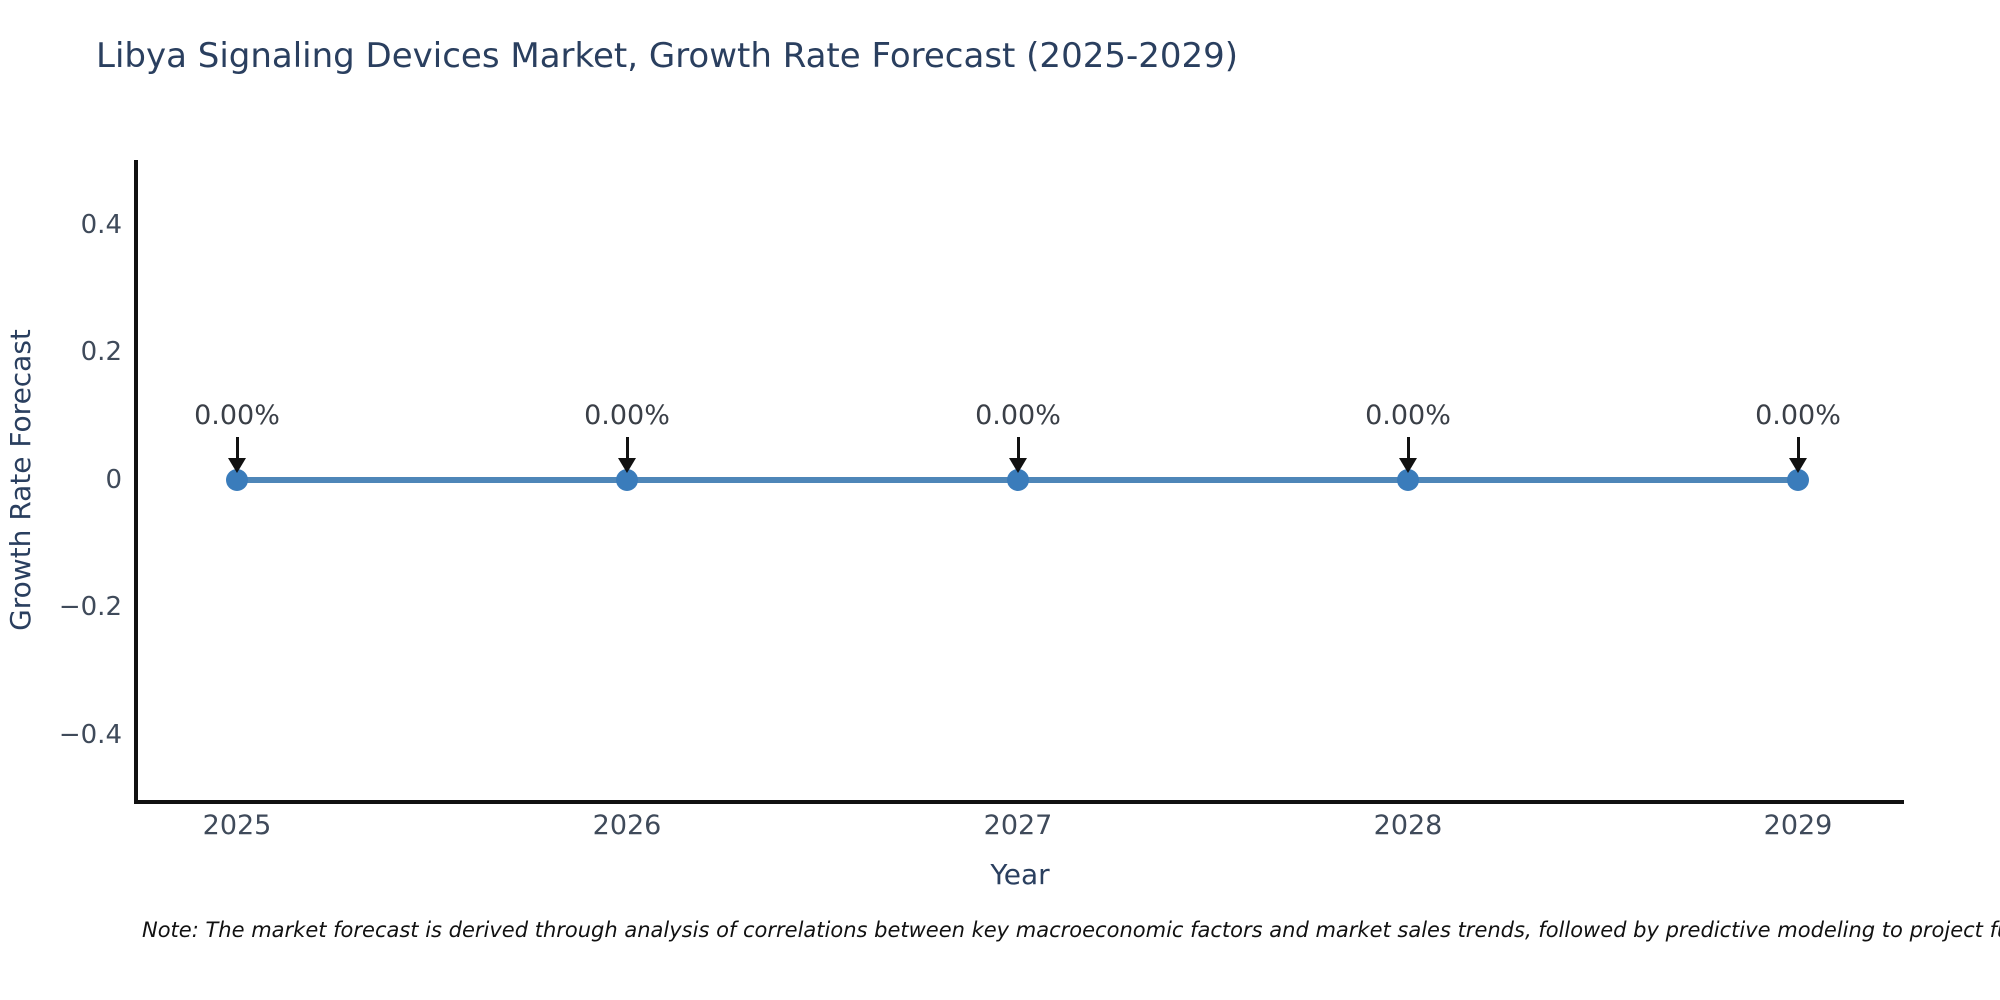 The width and height of the screenshot is (2000, 1000). Describe the element at coordinates (1019, 802) in the screenshot. I see `x-axis-line` at that location.